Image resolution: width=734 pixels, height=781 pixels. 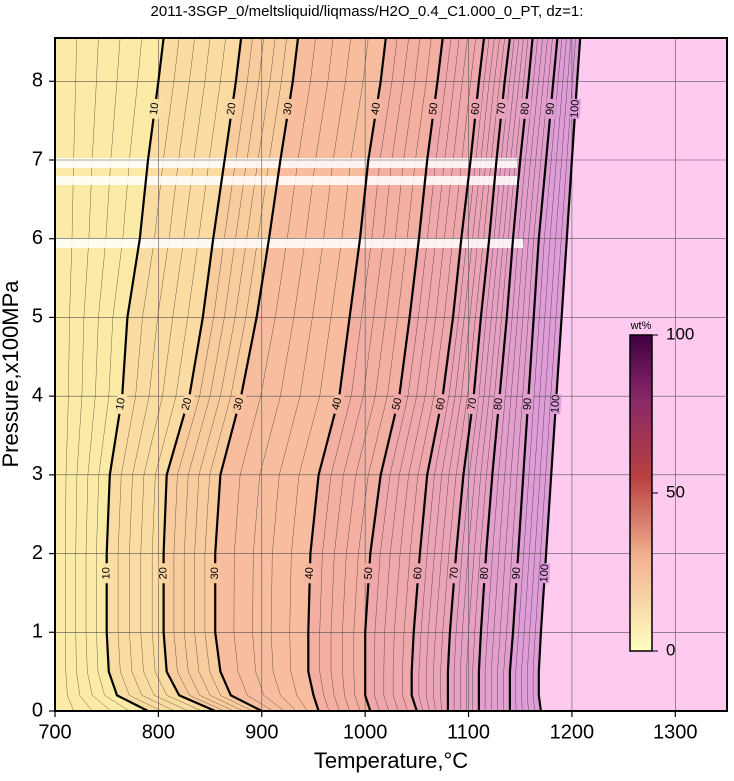 I want to click on y-tick-label: 1, so click(x=37, y=632).